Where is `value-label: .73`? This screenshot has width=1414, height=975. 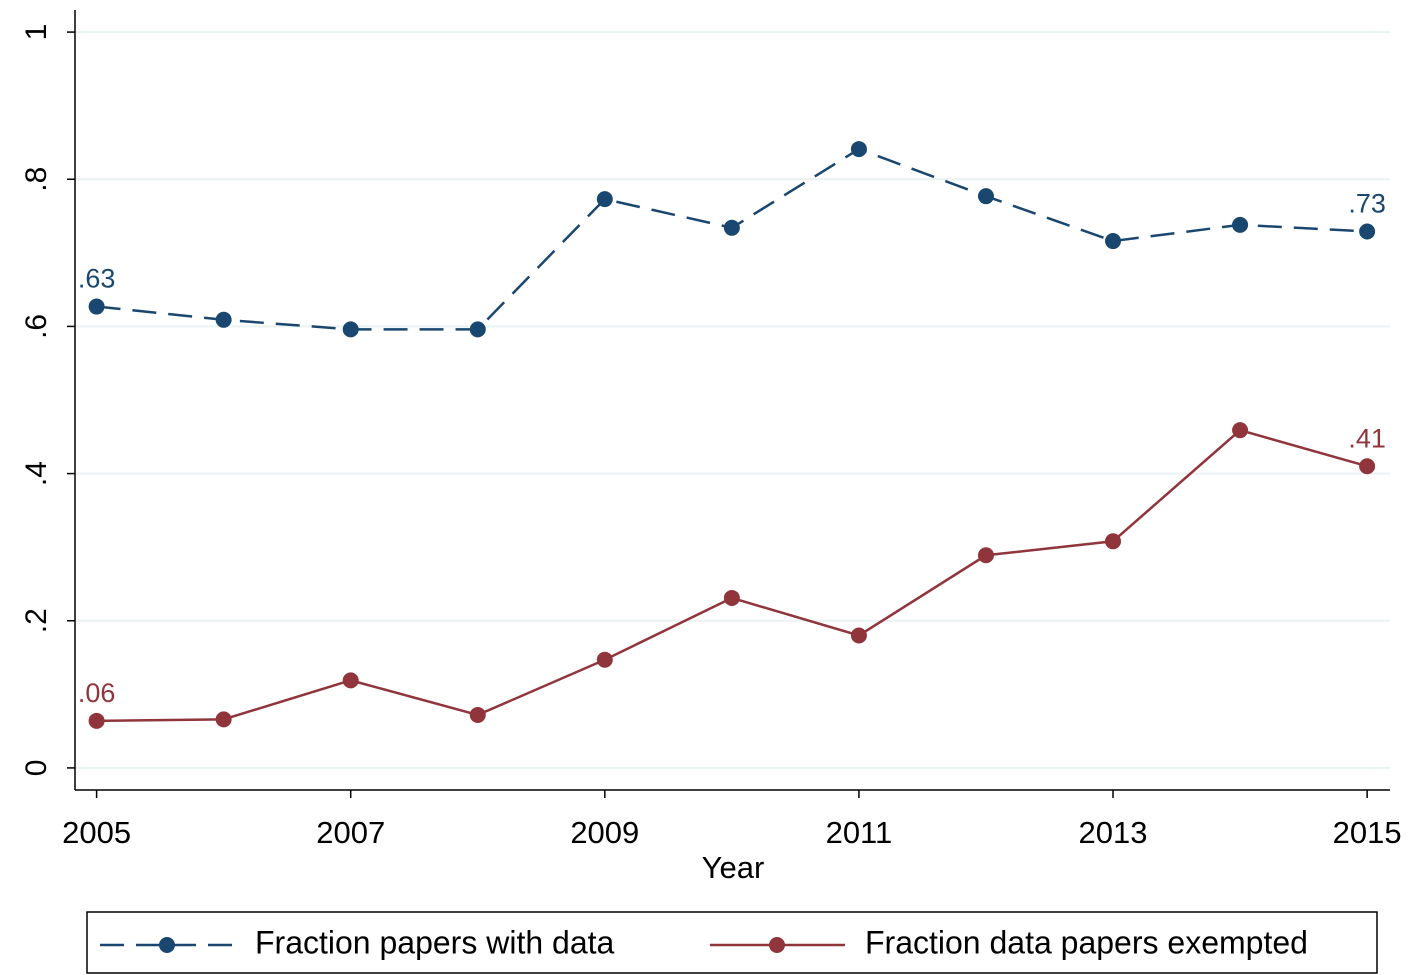 value-label: .73 is located at coordinates (1367, 204).